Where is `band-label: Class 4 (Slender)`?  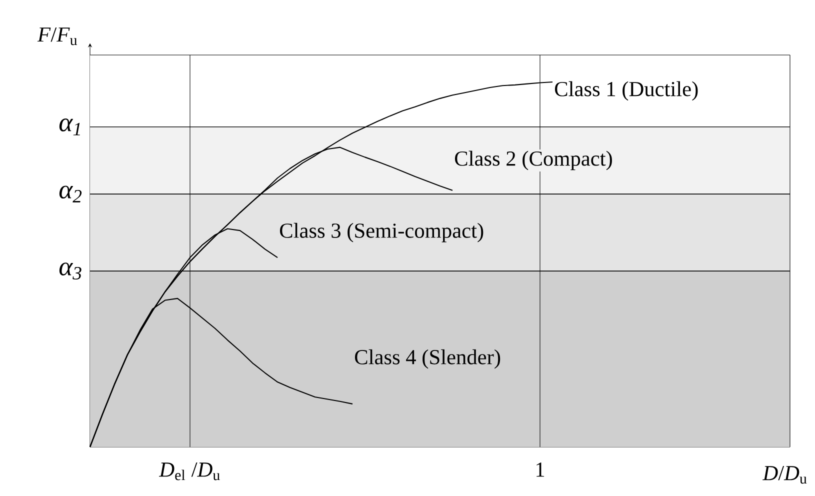
band-label: Class 4 (Slender) is located at coordinates (427, 359).